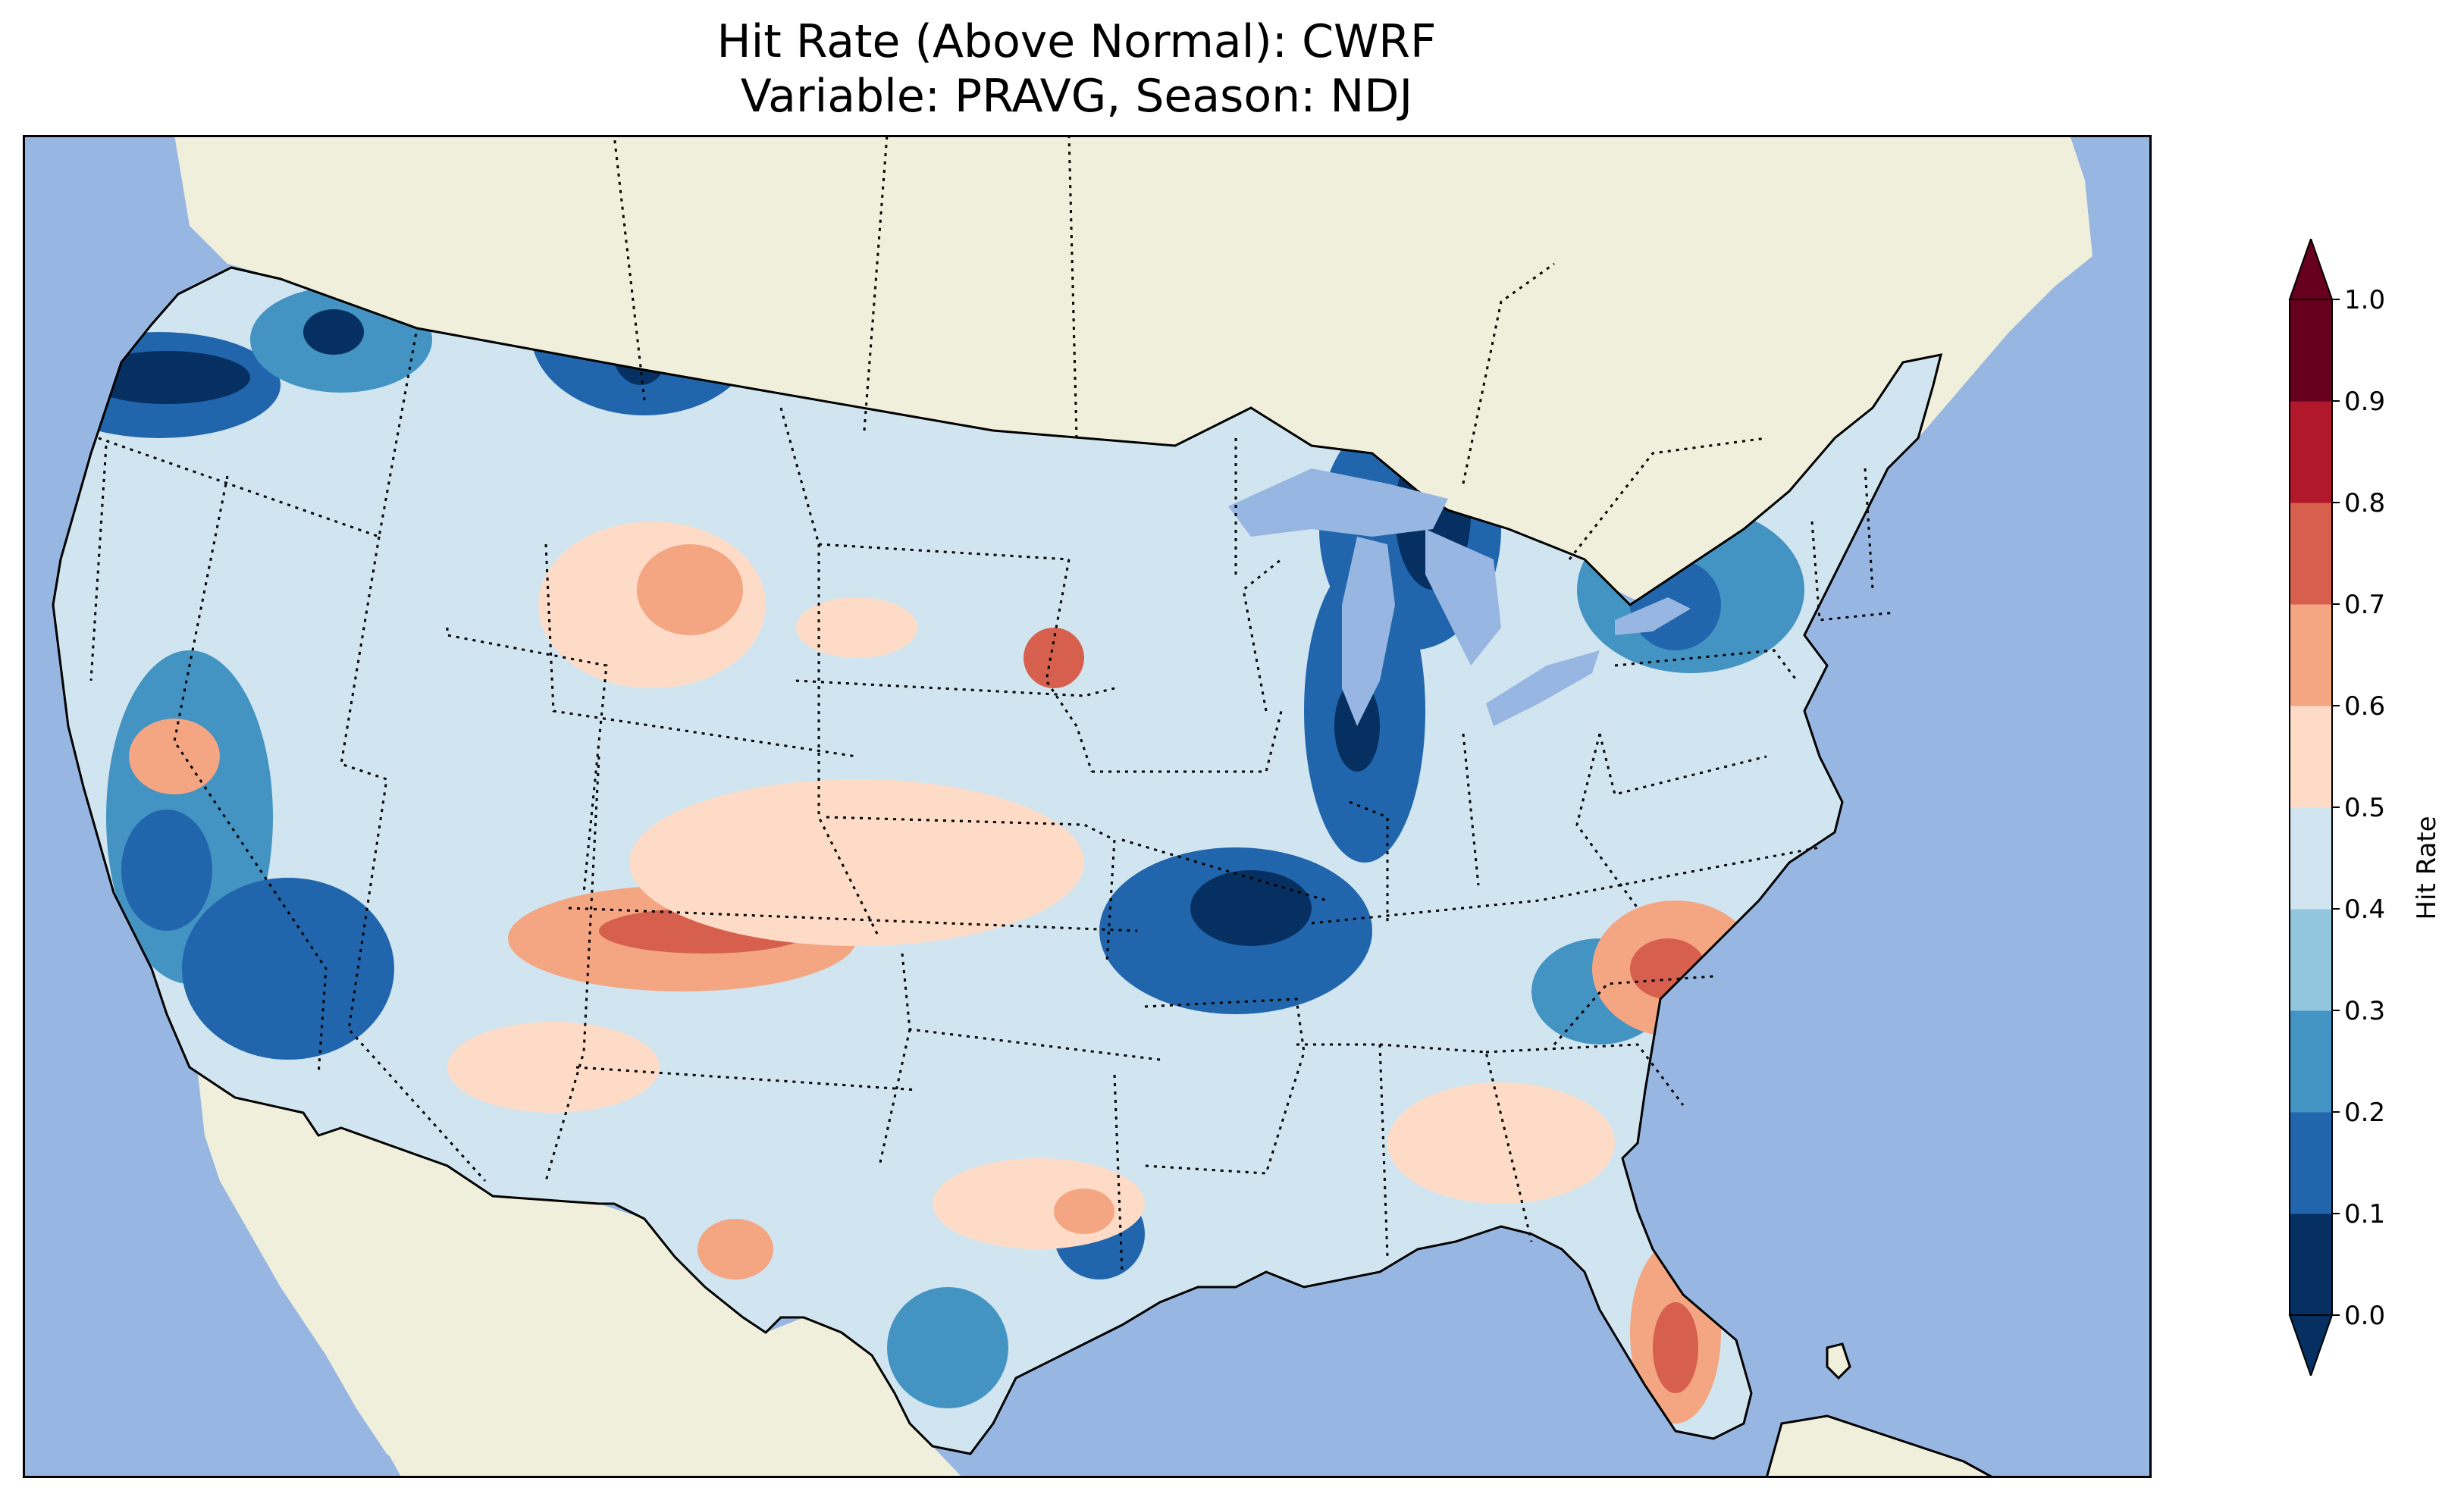 This screenshot has height=1494, width=2464. I want to click on colorbar-tick-label: 0.4, so click(2364, 909).